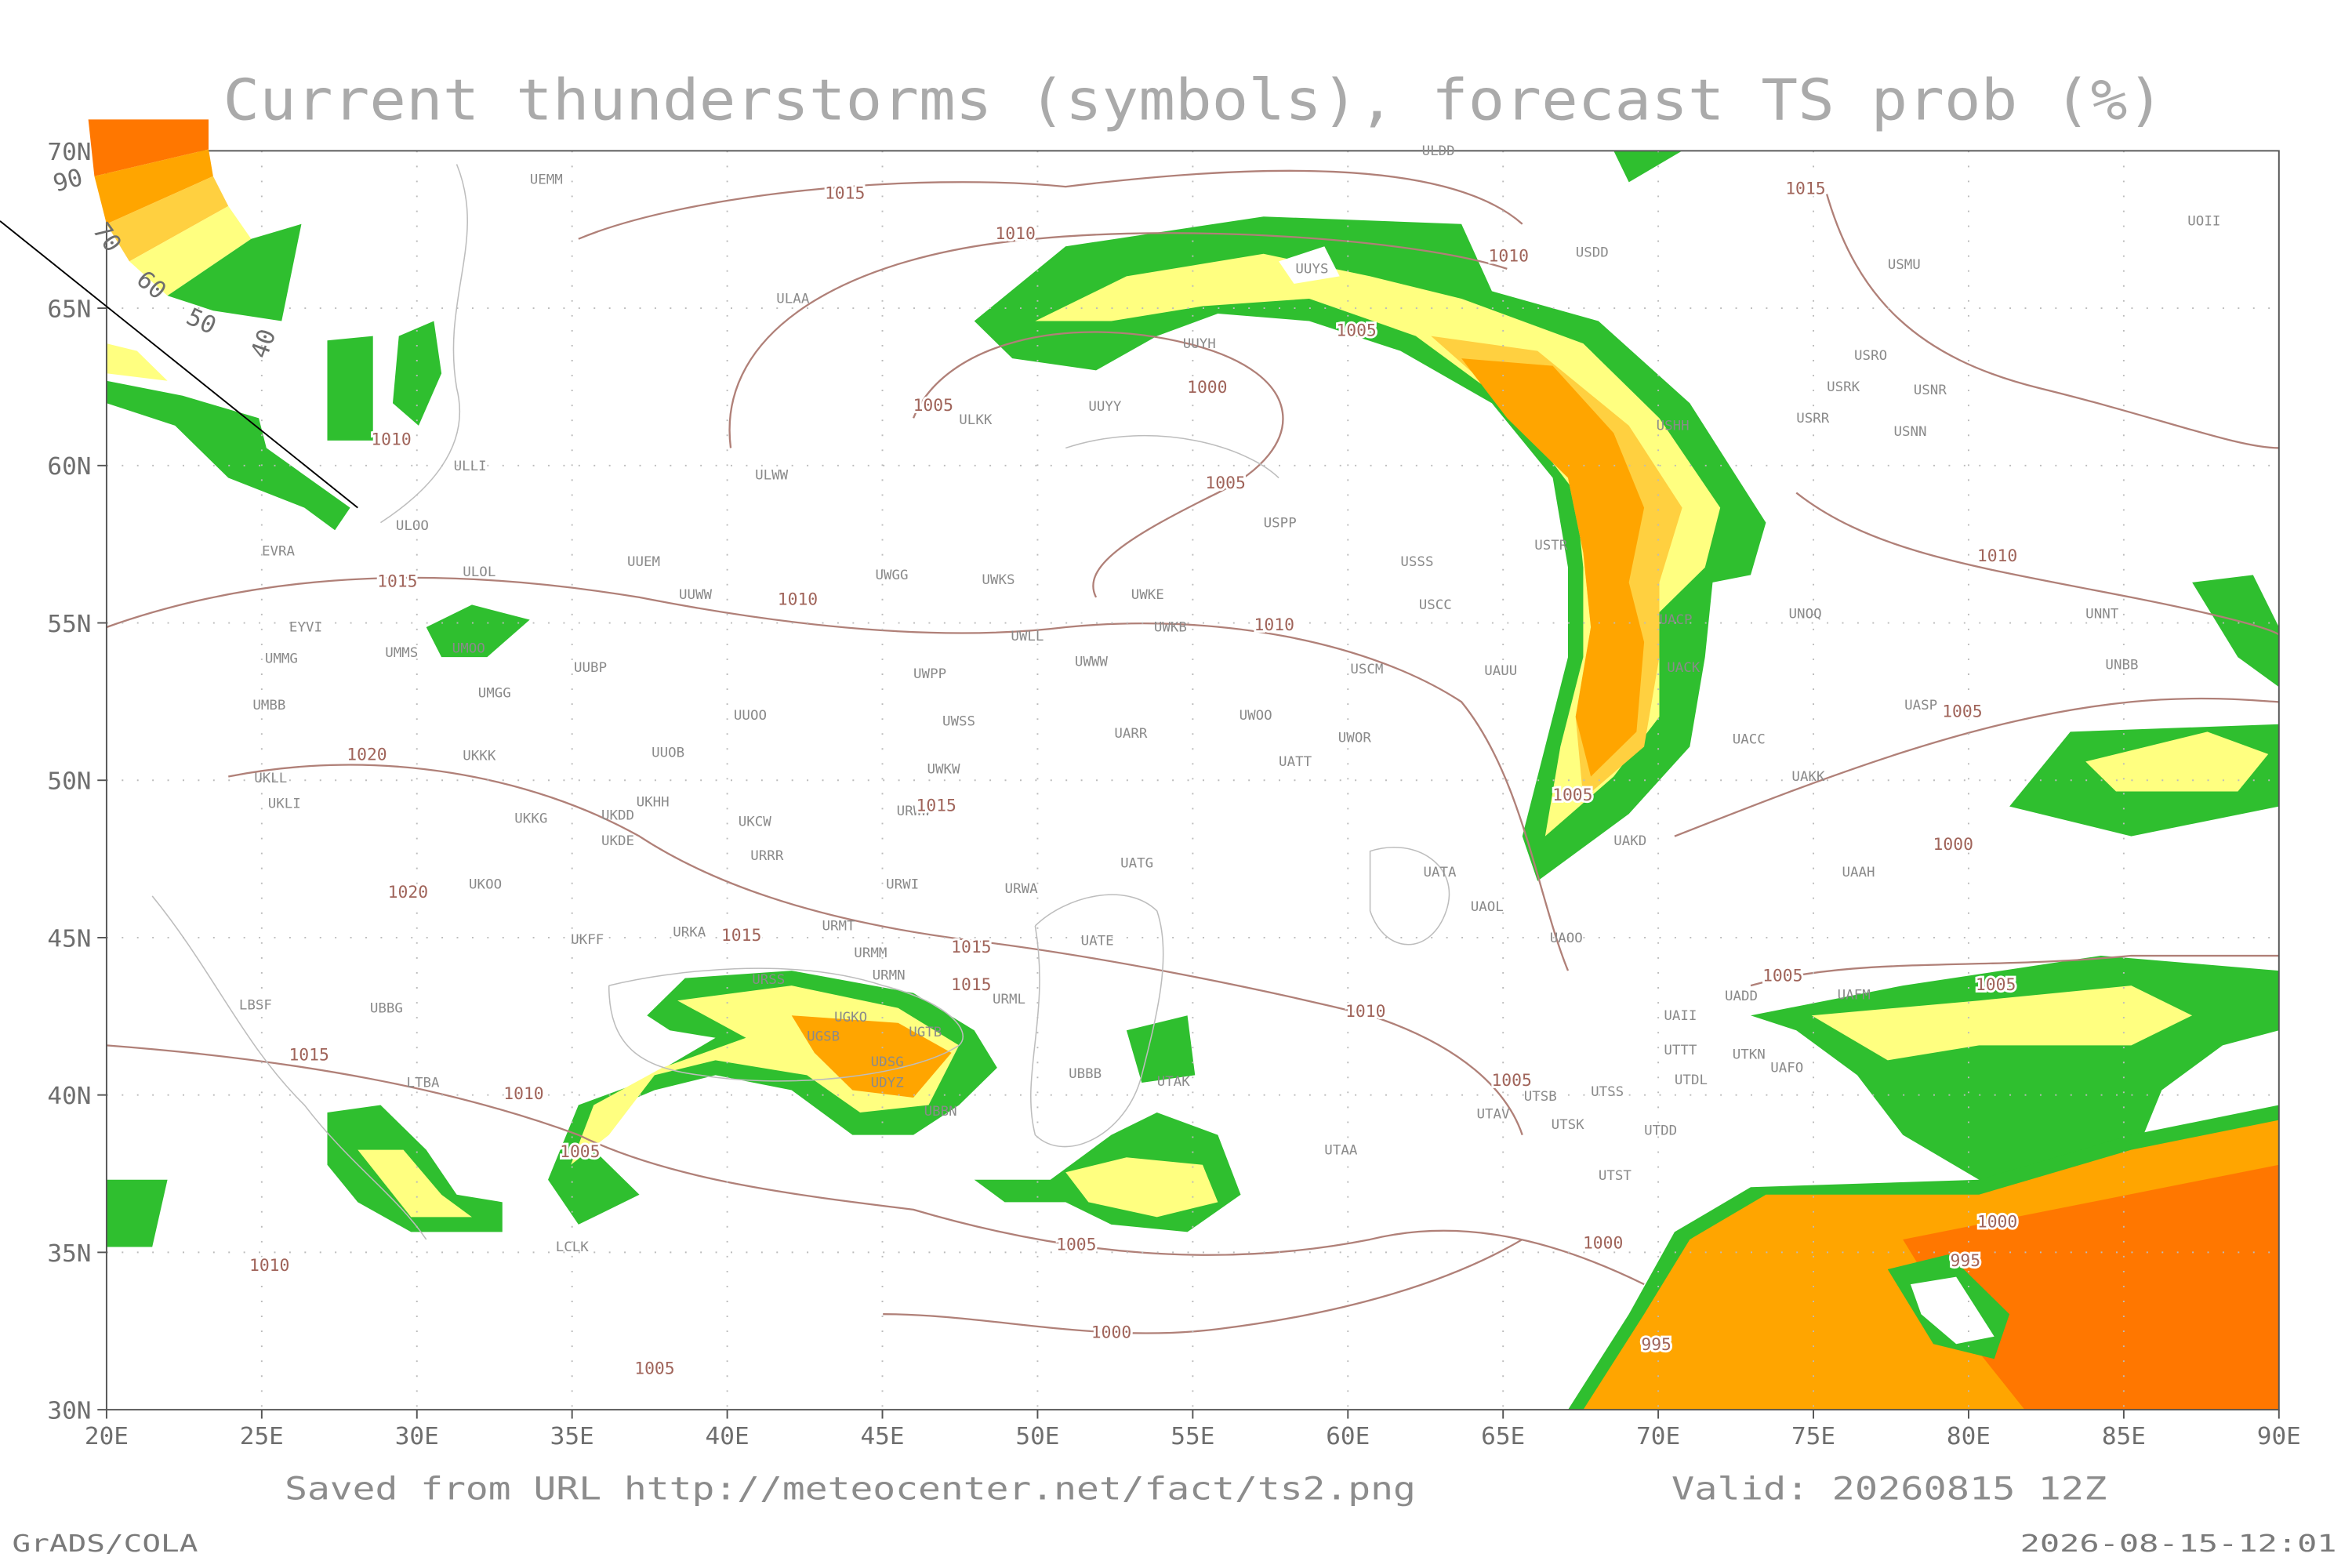 The width and height of the screenshot is (2352, 1568). I want to click on lon-label: 45E, so click(882, 1436).